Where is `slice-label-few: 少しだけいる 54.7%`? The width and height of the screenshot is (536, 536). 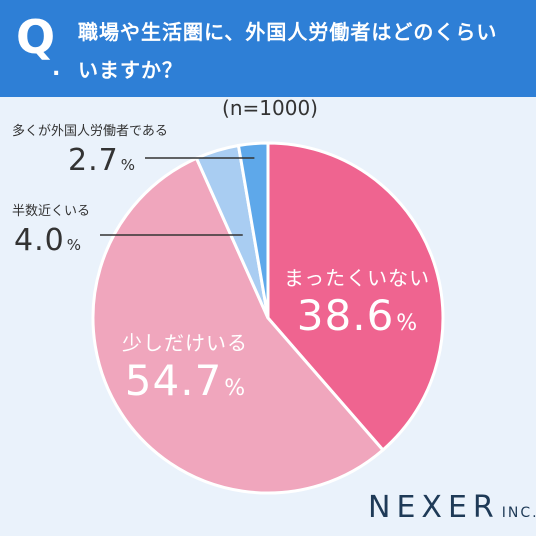 slice-label-few: 少しだけいる 54.7% is located at coordinates (185, 366).